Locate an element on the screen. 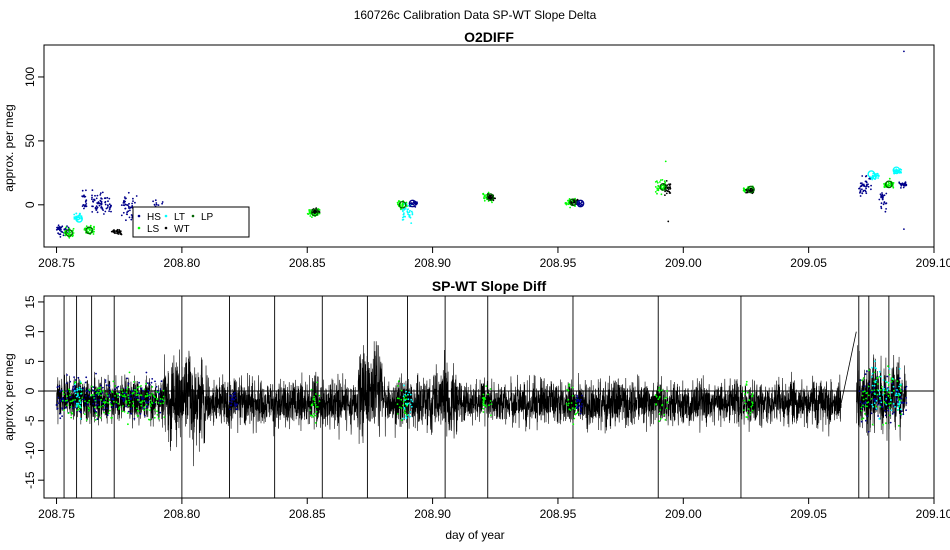 Image resolution: width=950 pixels, height=550 pixels. legend-label-lp: LP is located at coordinates (207, 217).